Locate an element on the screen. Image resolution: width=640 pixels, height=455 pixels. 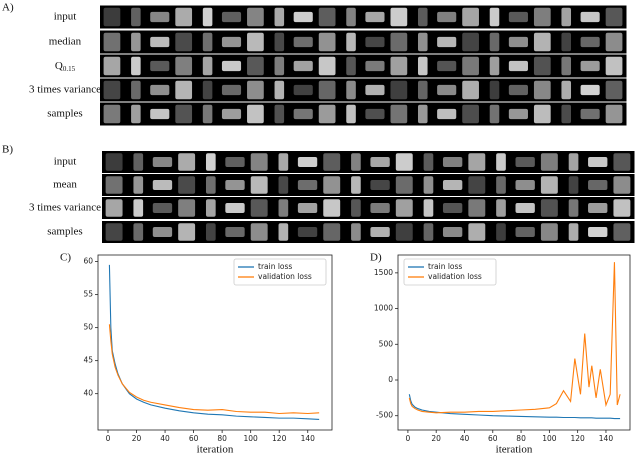
row-label: 3 times variance is located at coordinates (65, 208).